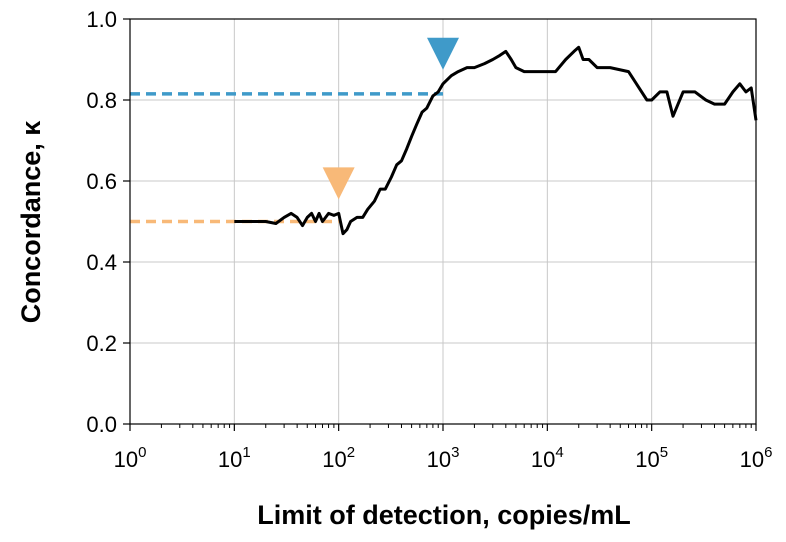 This screenshot has width=786, height=542. I want to click on x-axis-title: Limit of detection, copies/mL, so click(444, 515).